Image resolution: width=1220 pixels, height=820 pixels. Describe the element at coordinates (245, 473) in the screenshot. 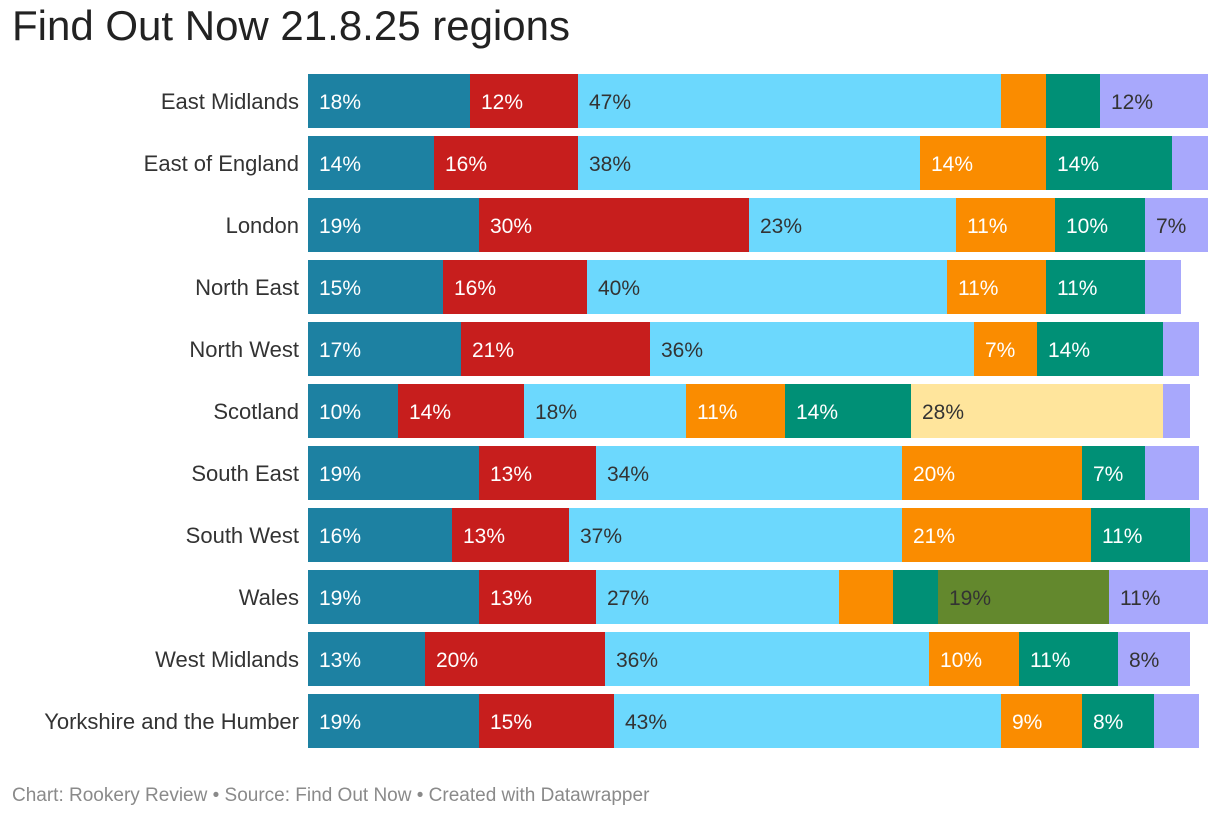

I see `row-label: South East` at that location.